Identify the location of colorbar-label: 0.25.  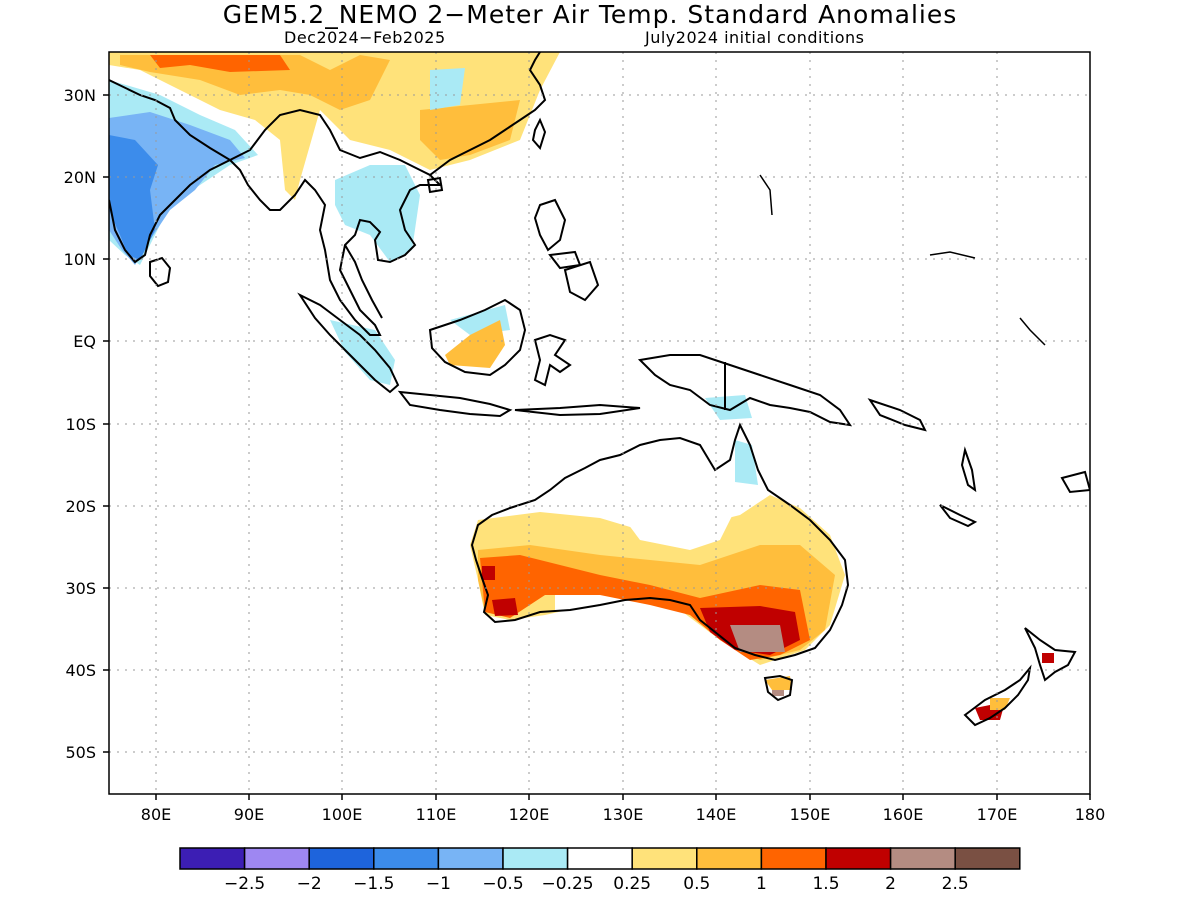
(632, 884).